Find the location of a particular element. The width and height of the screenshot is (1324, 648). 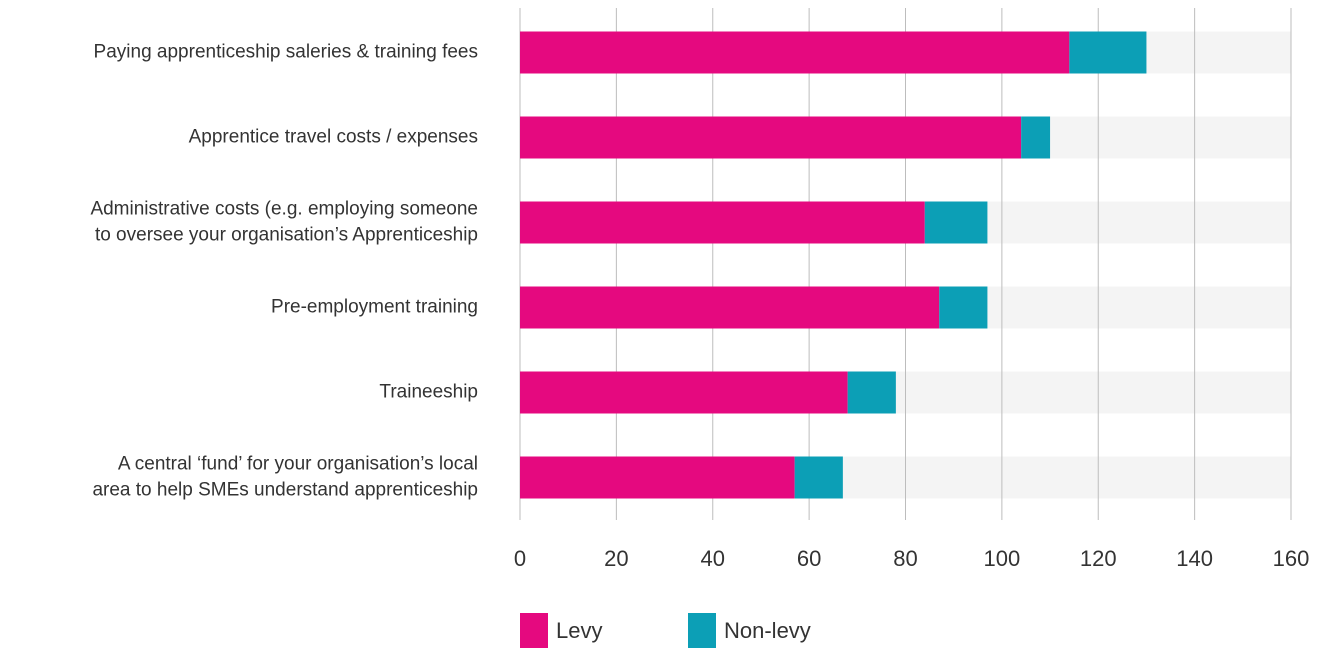

category-label: Apprentice travel costs / expenses is located at coordinates (333, 137).